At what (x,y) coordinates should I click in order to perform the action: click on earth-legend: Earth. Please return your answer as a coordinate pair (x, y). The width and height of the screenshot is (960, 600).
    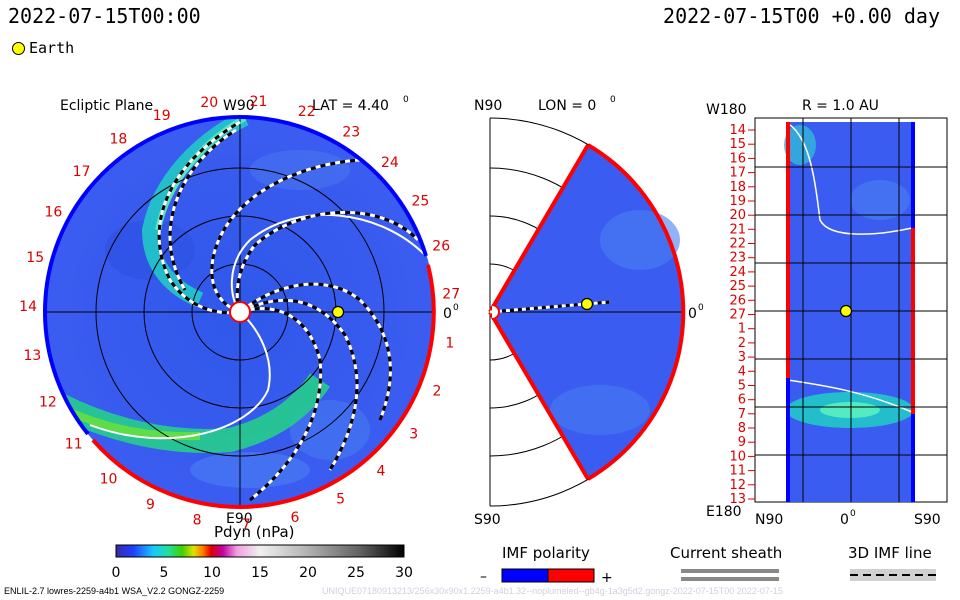
    Looking at the image, I should click on (43, 48).